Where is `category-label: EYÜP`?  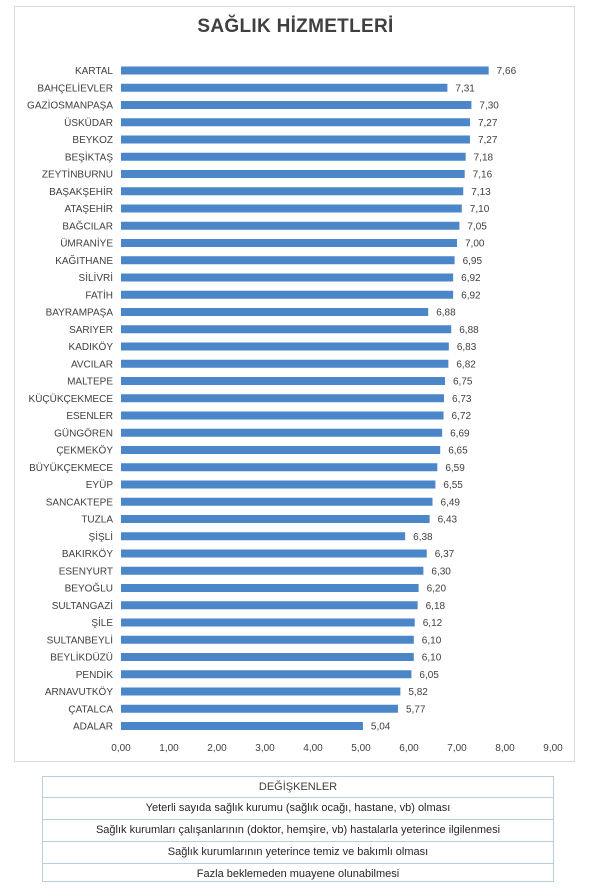
category-label: EYÜP is located at coordinates (100, 485).